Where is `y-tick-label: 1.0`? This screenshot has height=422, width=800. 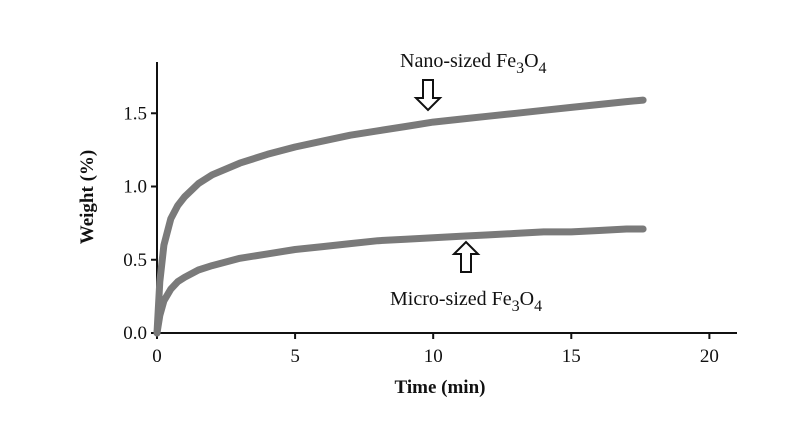
y-tick-label: 1.0 is located at coordinates (135, 187).